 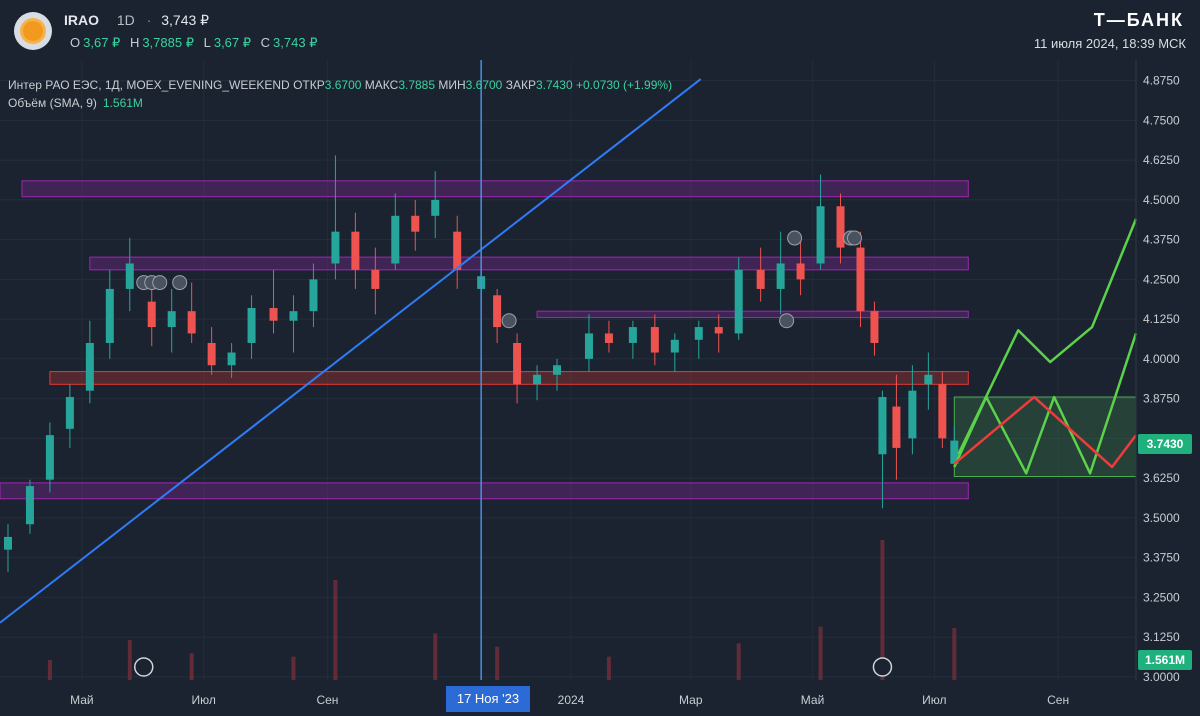 I want to click on crosshair-date-label: 17 Ноя '23, so click(x=488, y=699).